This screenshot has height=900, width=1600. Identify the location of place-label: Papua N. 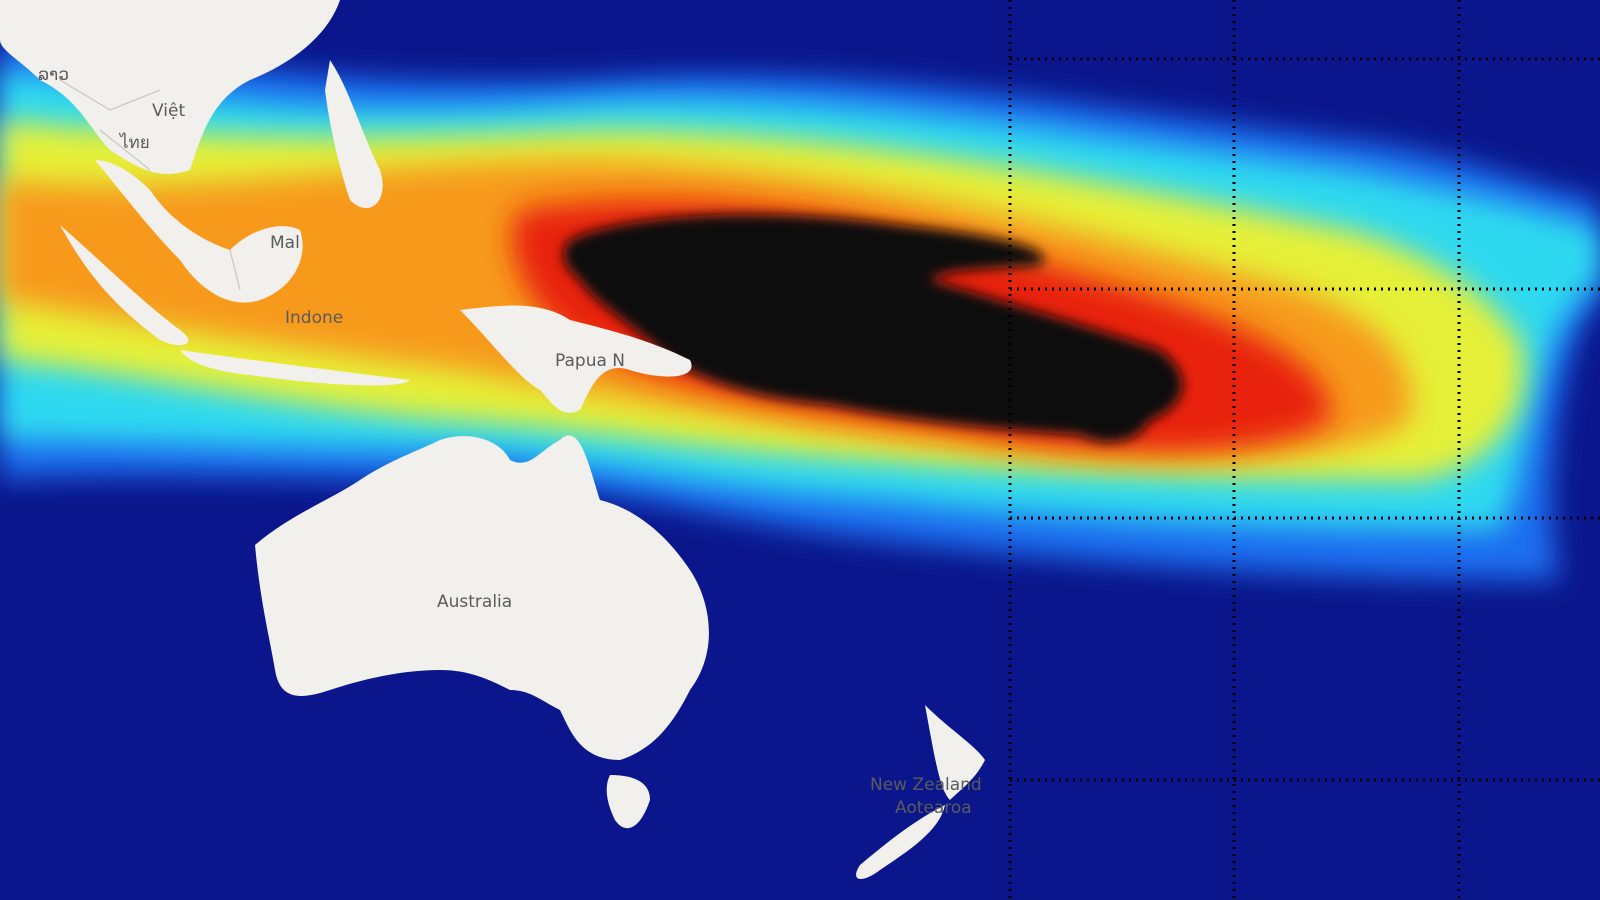
(590, 361).